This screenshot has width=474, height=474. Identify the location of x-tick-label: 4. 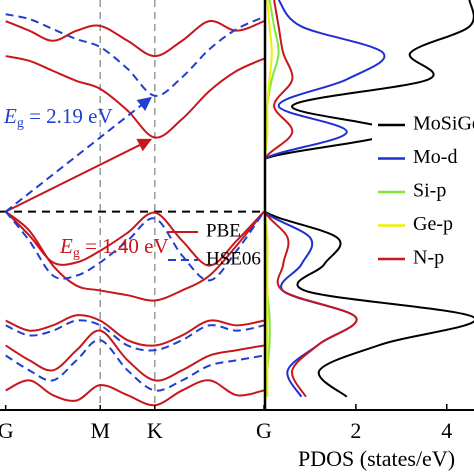
(446, 430).